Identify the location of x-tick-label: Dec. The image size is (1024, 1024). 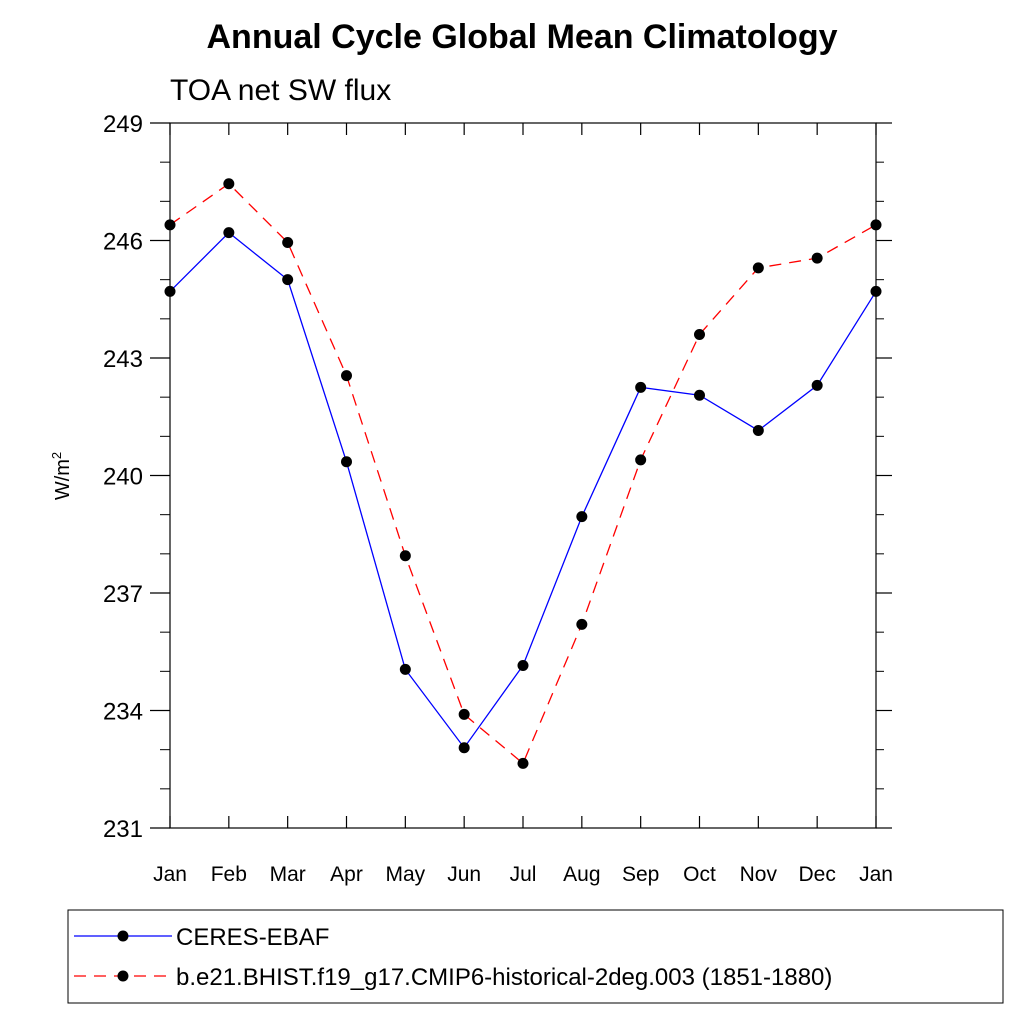
(816, 874).